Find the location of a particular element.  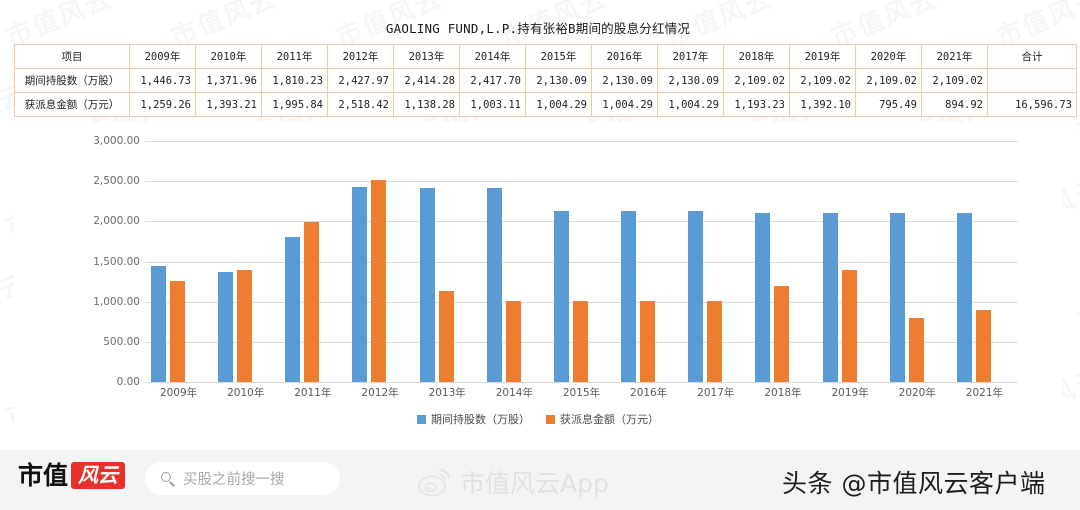

weibo-brand: 市值风云App is located at coordinates (513, 482).